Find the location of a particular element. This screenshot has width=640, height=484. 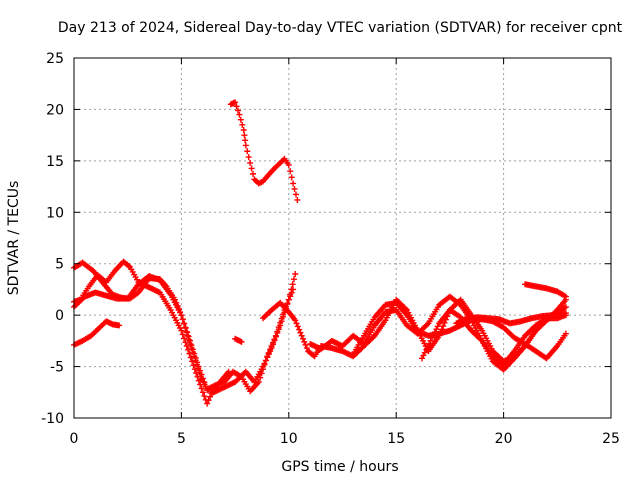

y-axis-label: SDTVAR / TECUs is located at coordinates (14, 238).